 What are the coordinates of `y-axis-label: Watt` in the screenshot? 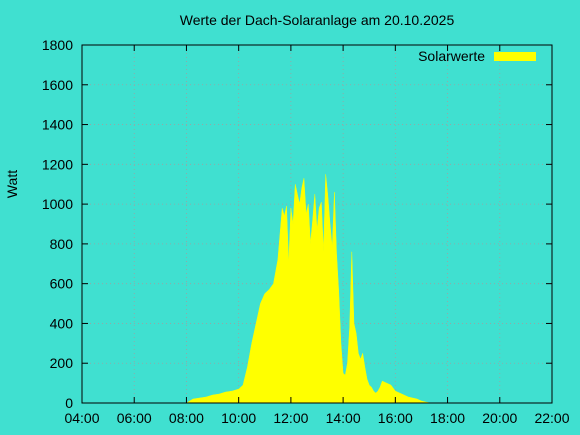 It's located at (12, 184).